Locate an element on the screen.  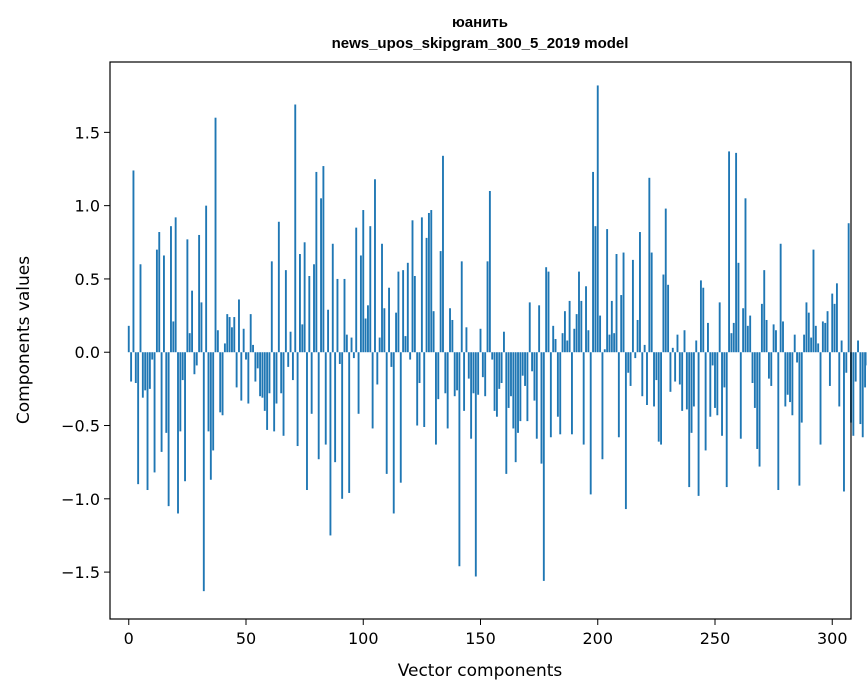
y-axis-ticks: −1.5 −1.0 −0.5 0.0 0.5 1.0 1.5 is located at coordinates (85, 352).